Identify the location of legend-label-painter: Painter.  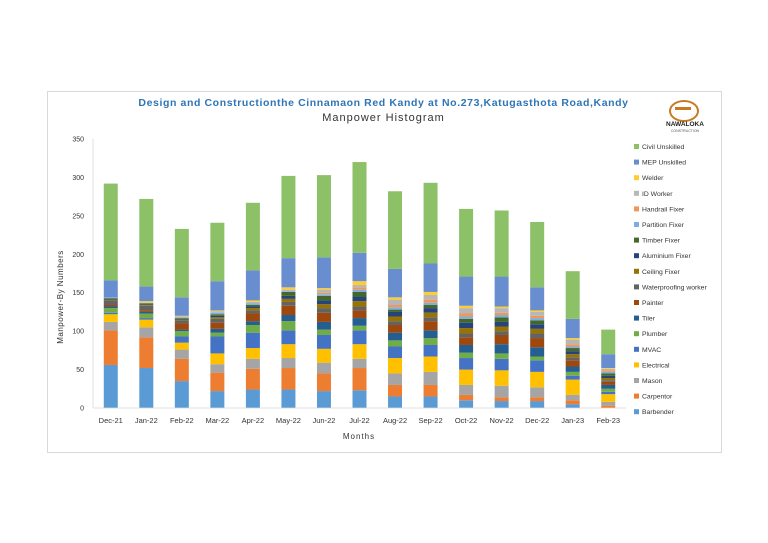
(653, 303).